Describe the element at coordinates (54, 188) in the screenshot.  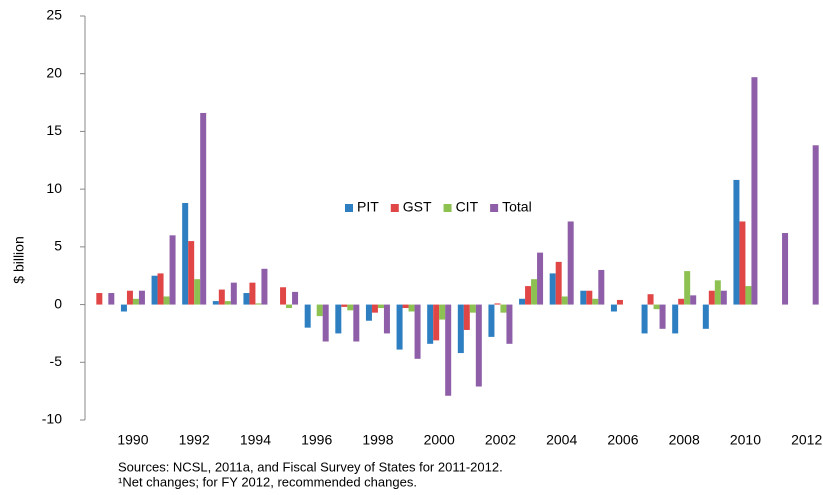
I see `y-tick-label: 10` at that location.